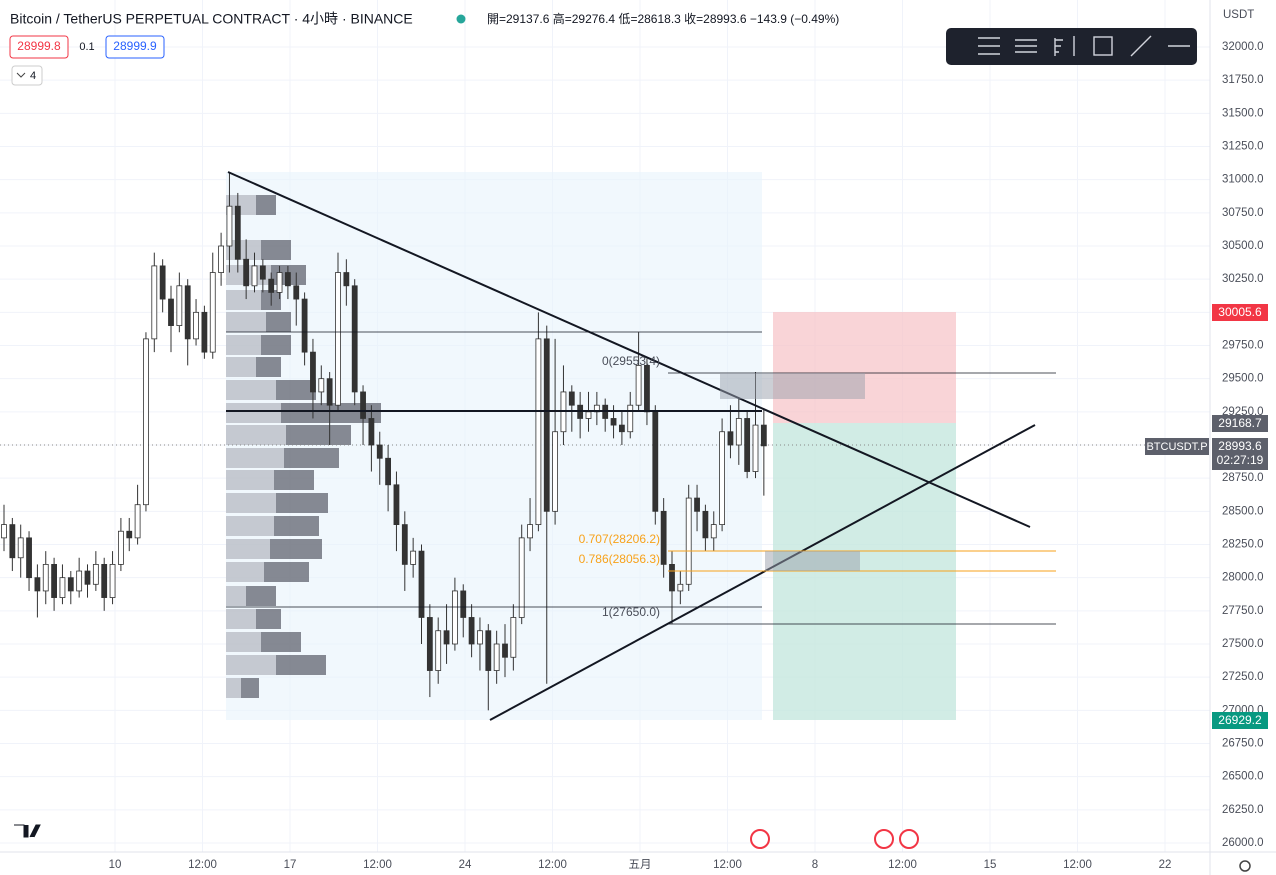  What do you see at coordinates (834, 839) in the screenshot?
I see `event-icons` at bounding box center [834, 839].